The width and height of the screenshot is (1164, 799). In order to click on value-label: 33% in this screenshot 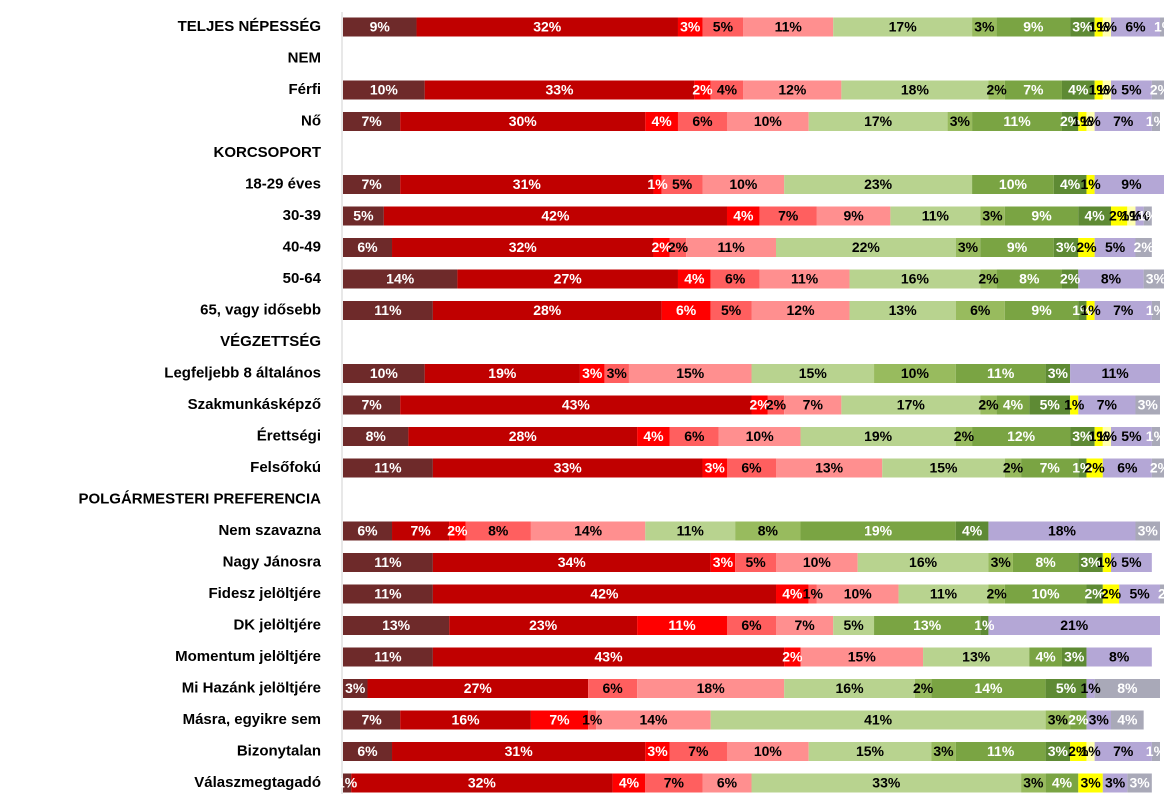, I will do `click(886, 783)`.